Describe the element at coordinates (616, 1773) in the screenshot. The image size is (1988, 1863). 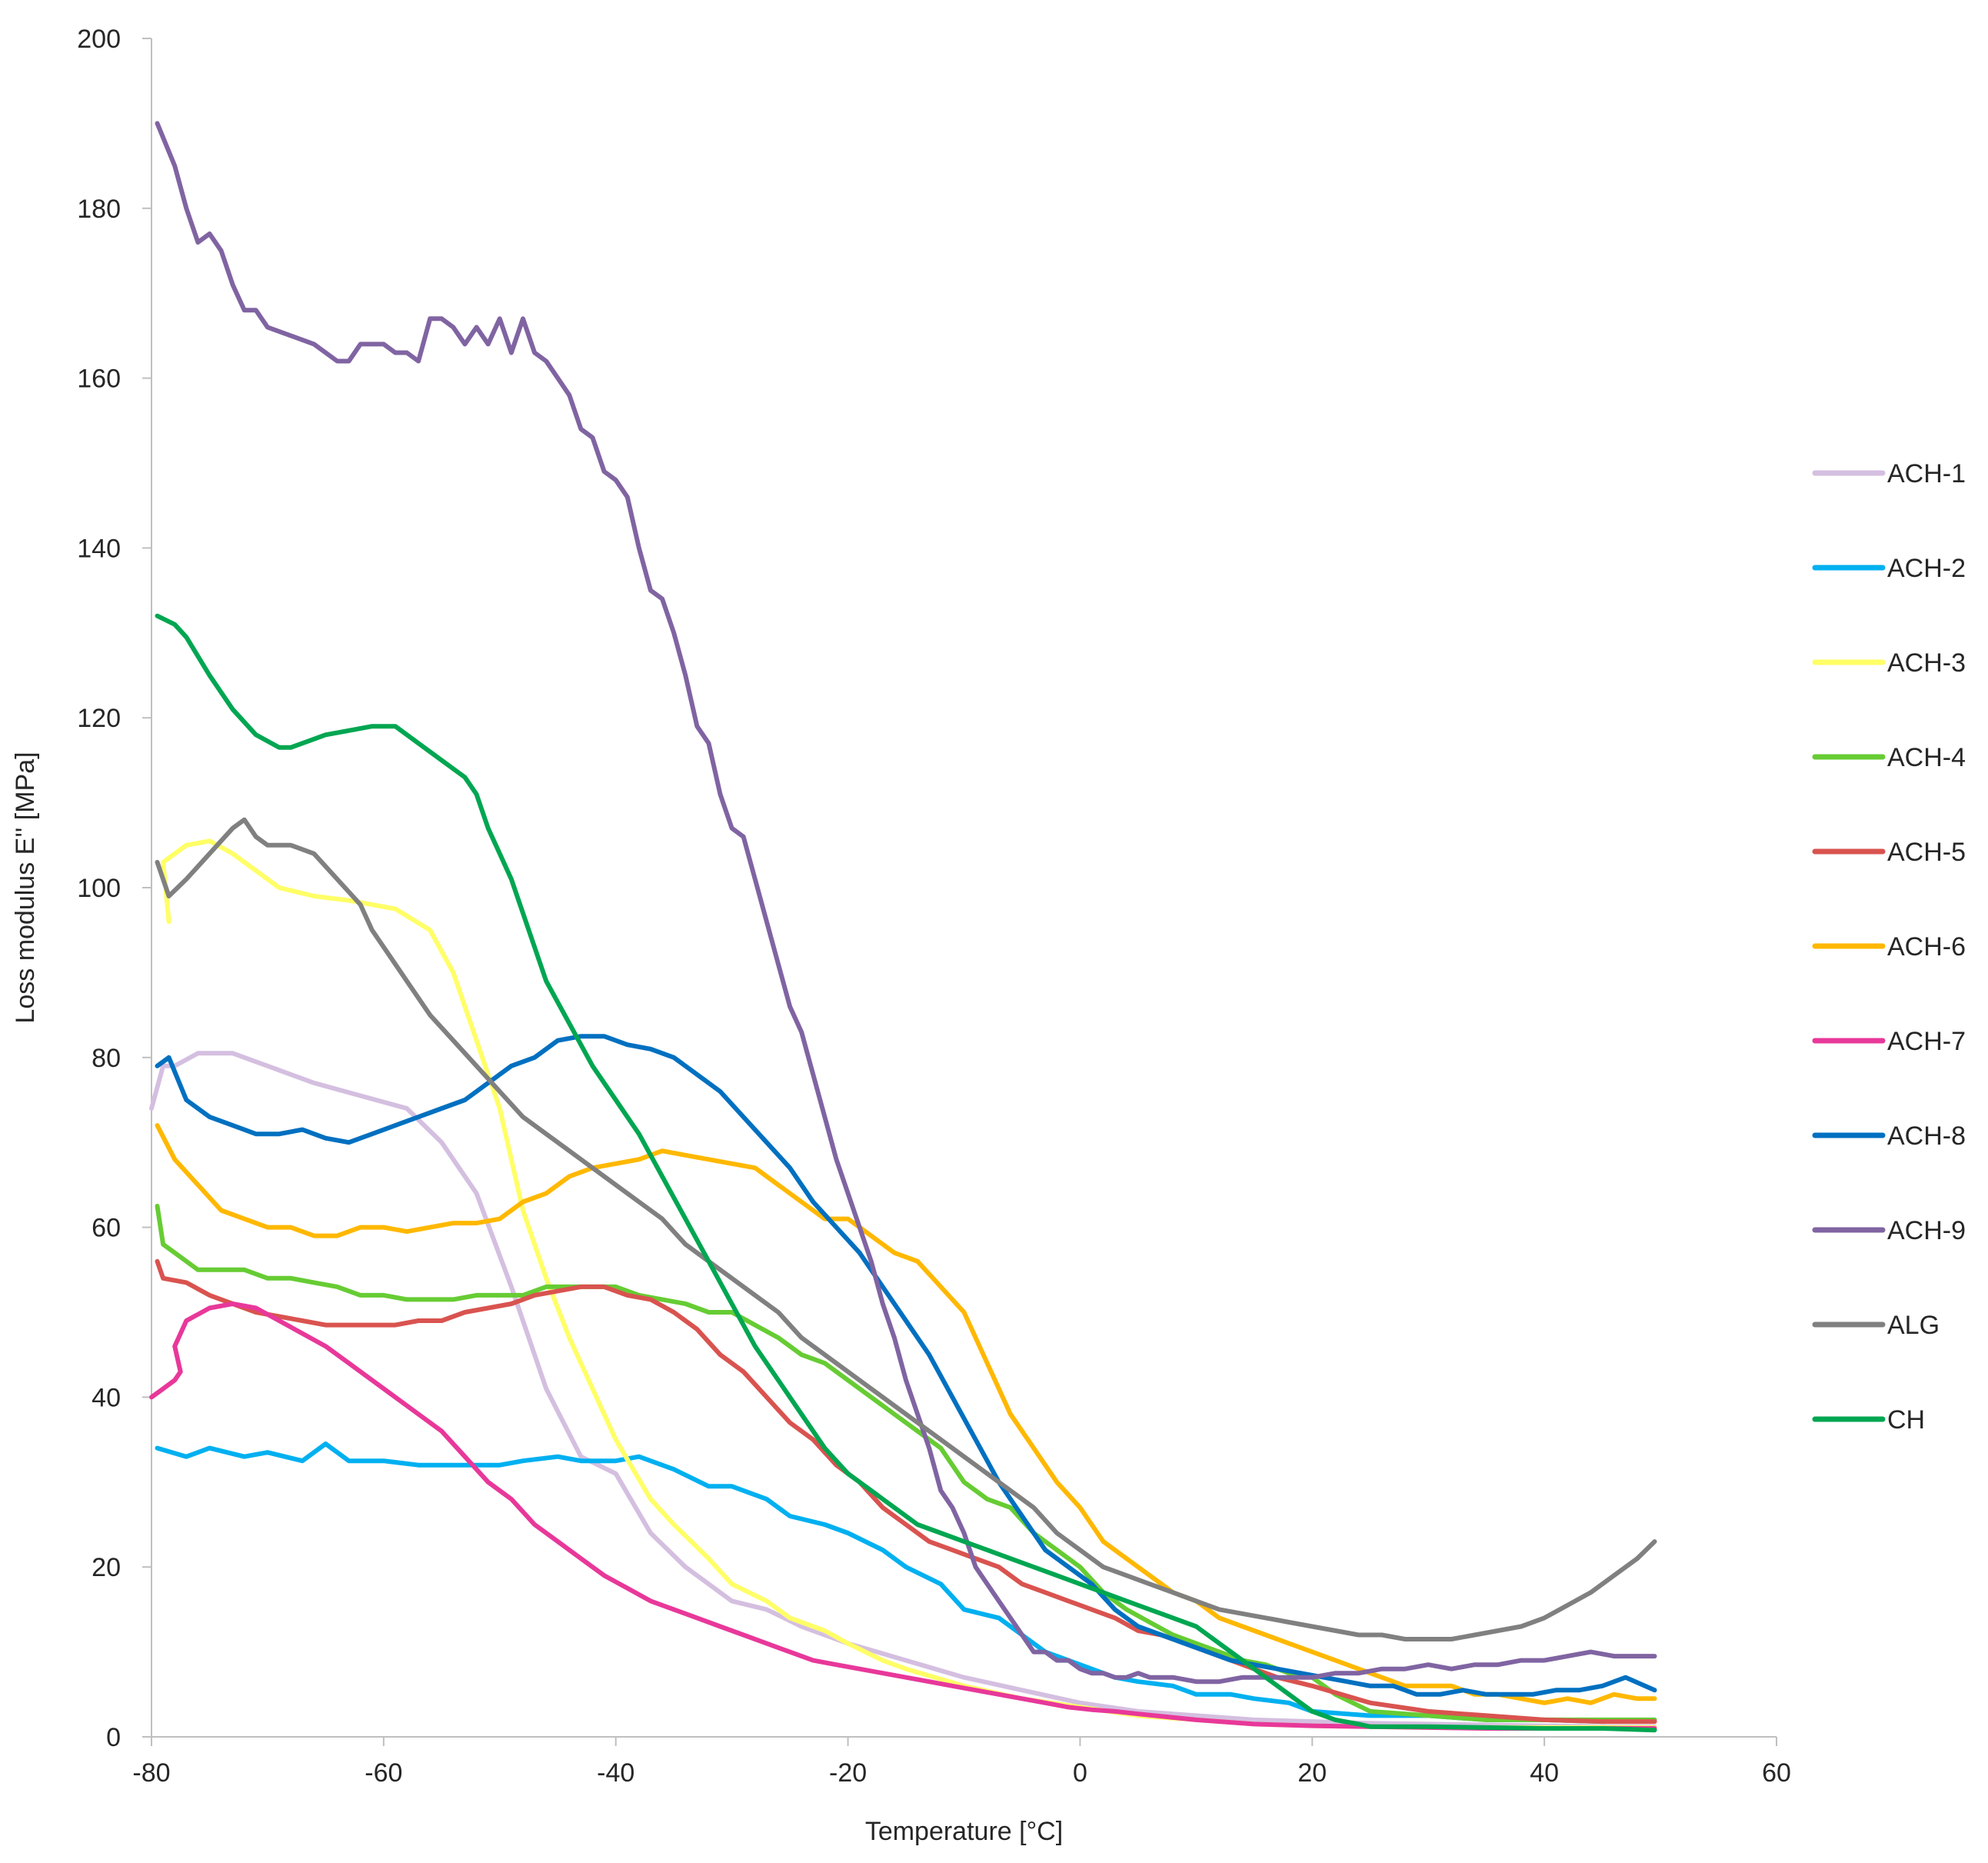
I see `x-tick-label: -40` at that location.